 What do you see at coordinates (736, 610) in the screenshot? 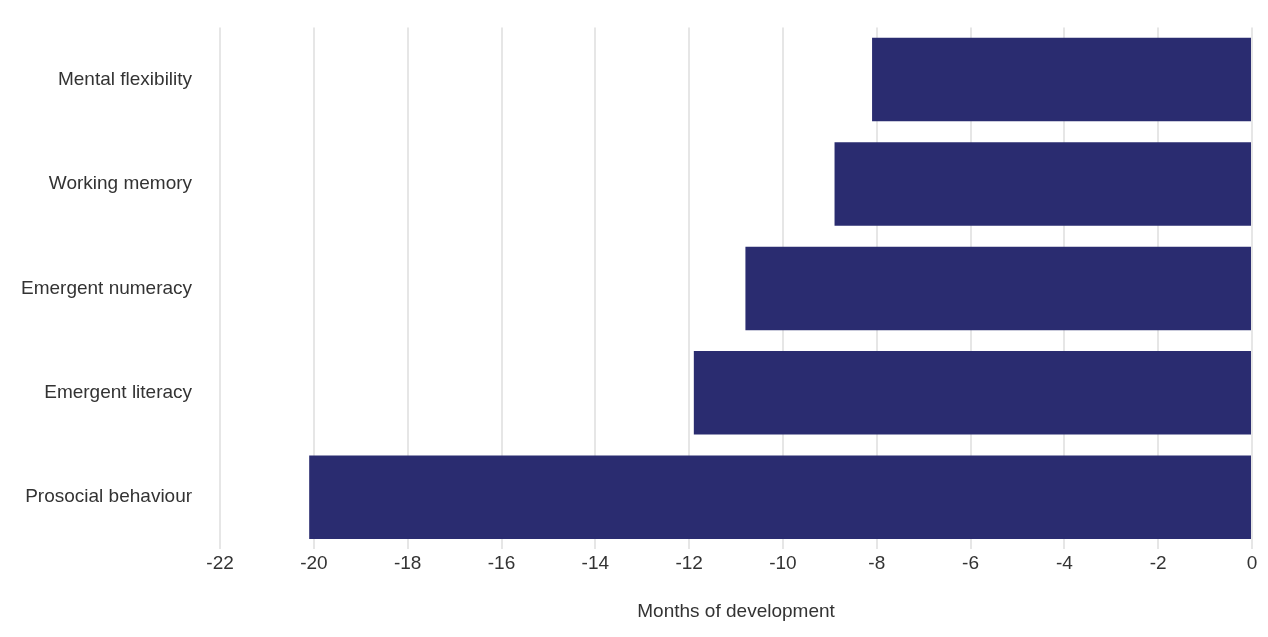
I see `x-axis-title: Months of development` at bounding box center [736, 610].